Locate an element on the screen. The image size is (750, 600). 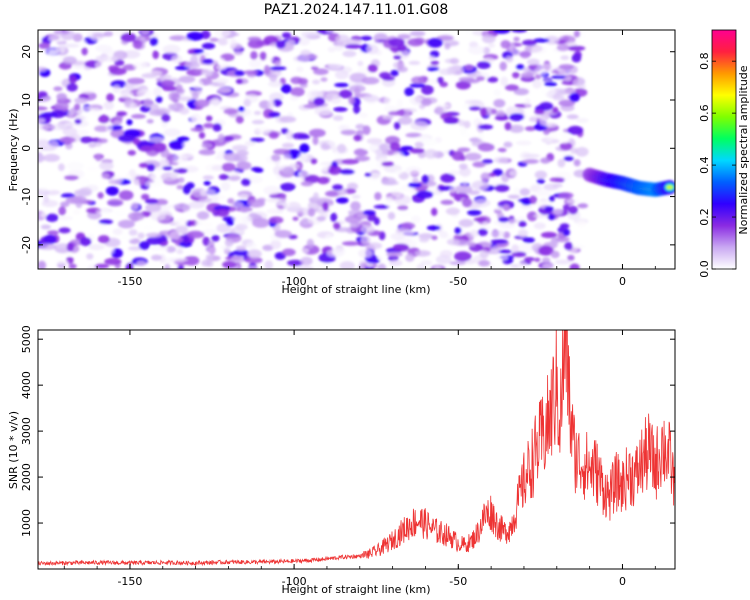
colorbar-strip is located at coordinates (724, 149).